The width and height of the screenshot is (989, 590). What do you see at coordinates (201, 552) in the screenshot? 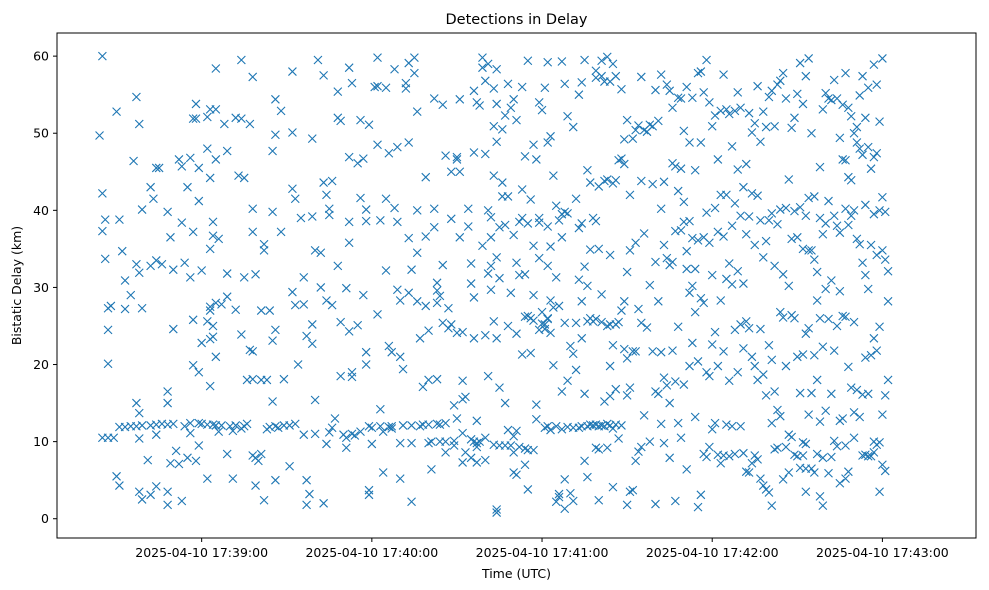
I see `x-tick-label: 2025-04-10 17:39:00` at bounding box center [201, 552].